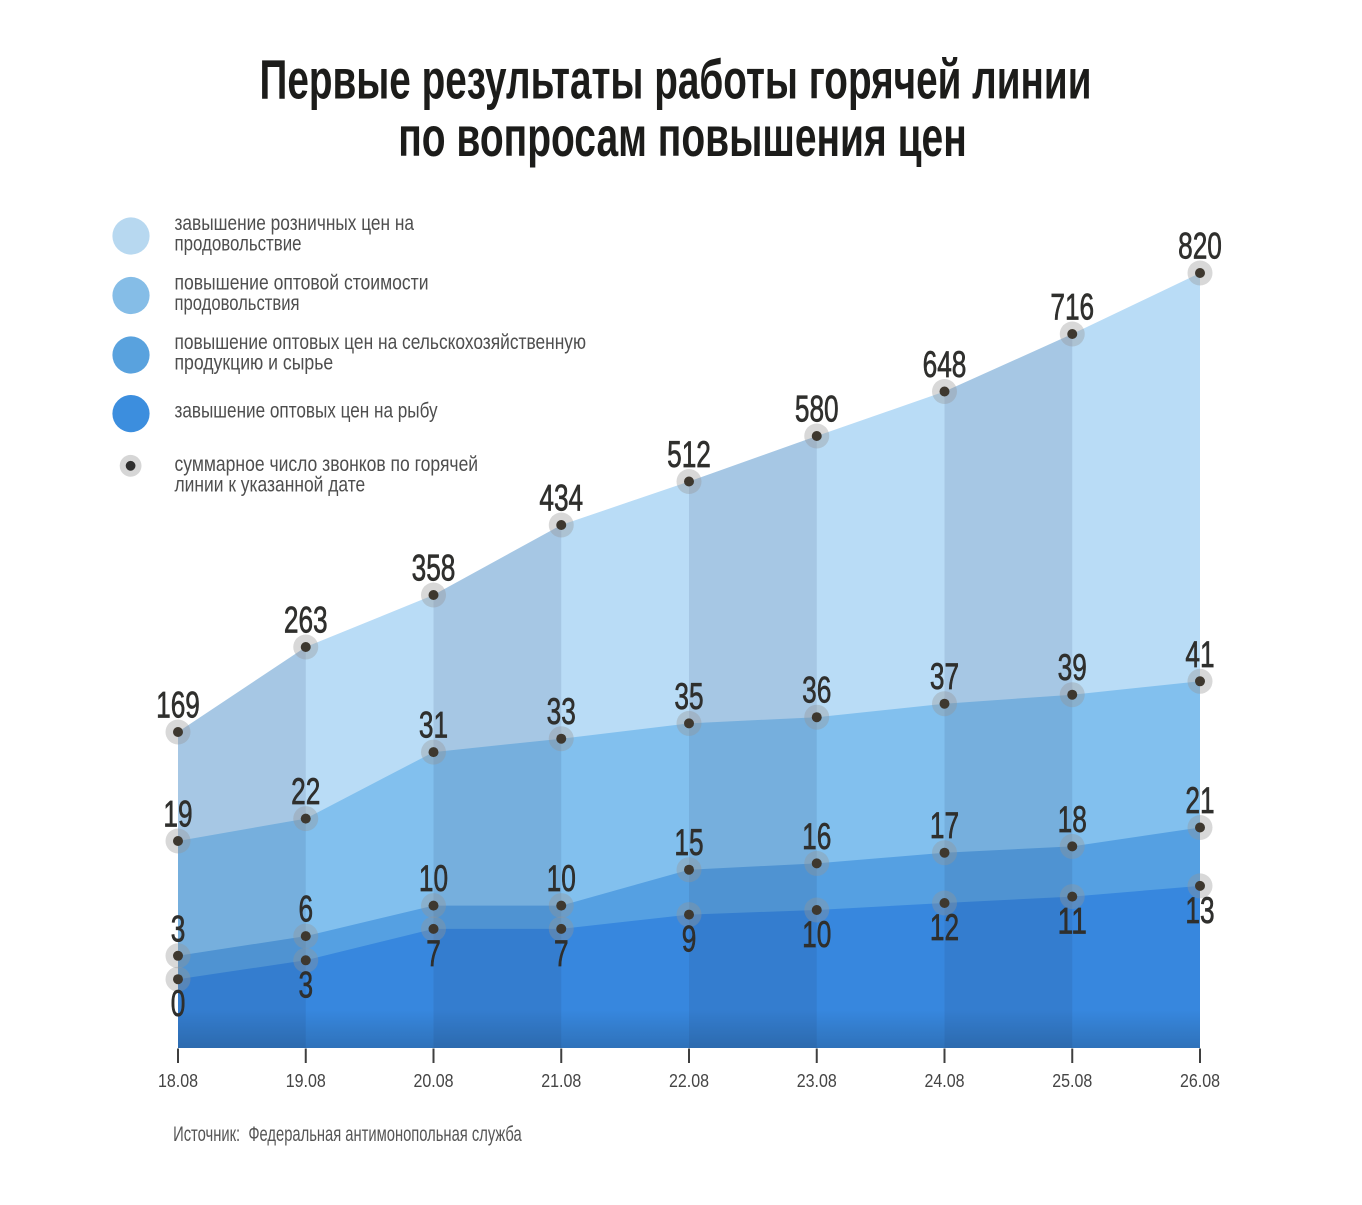 Image resolution: width=1362 pixels, height=1205 pixels. Describe the element at coordinates (302, 282) in the screenshot. I see `svg-text: повышение оптовой стоимости` at that location.